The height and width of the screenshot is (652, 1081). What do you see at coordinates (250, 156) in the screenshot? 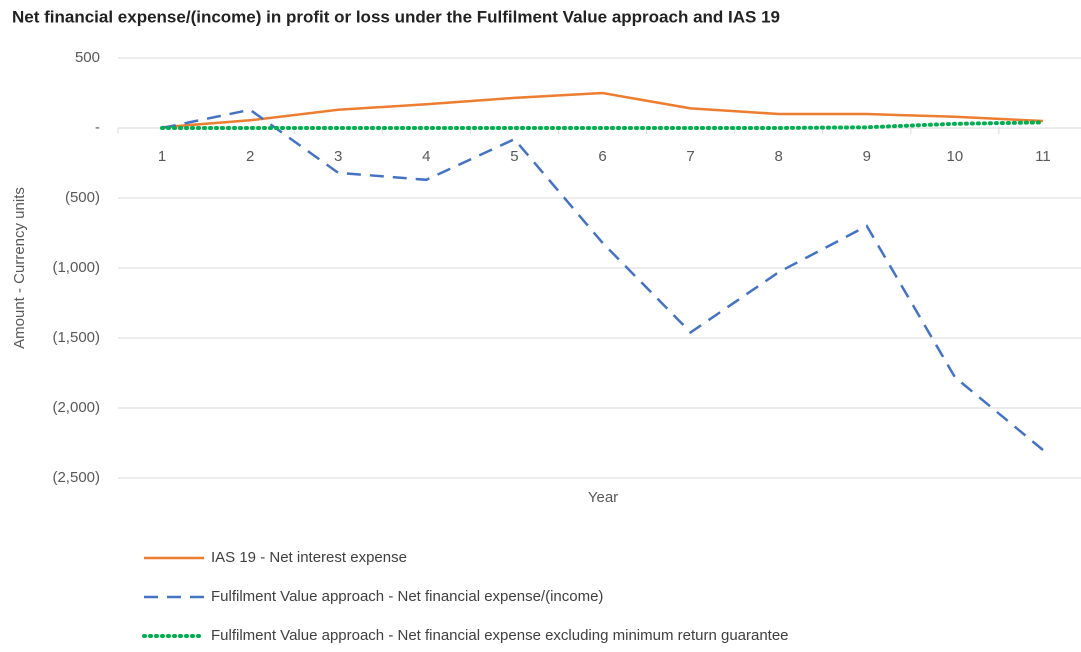
I see `x-tick-label: 2` at bounding box center [250, 156].